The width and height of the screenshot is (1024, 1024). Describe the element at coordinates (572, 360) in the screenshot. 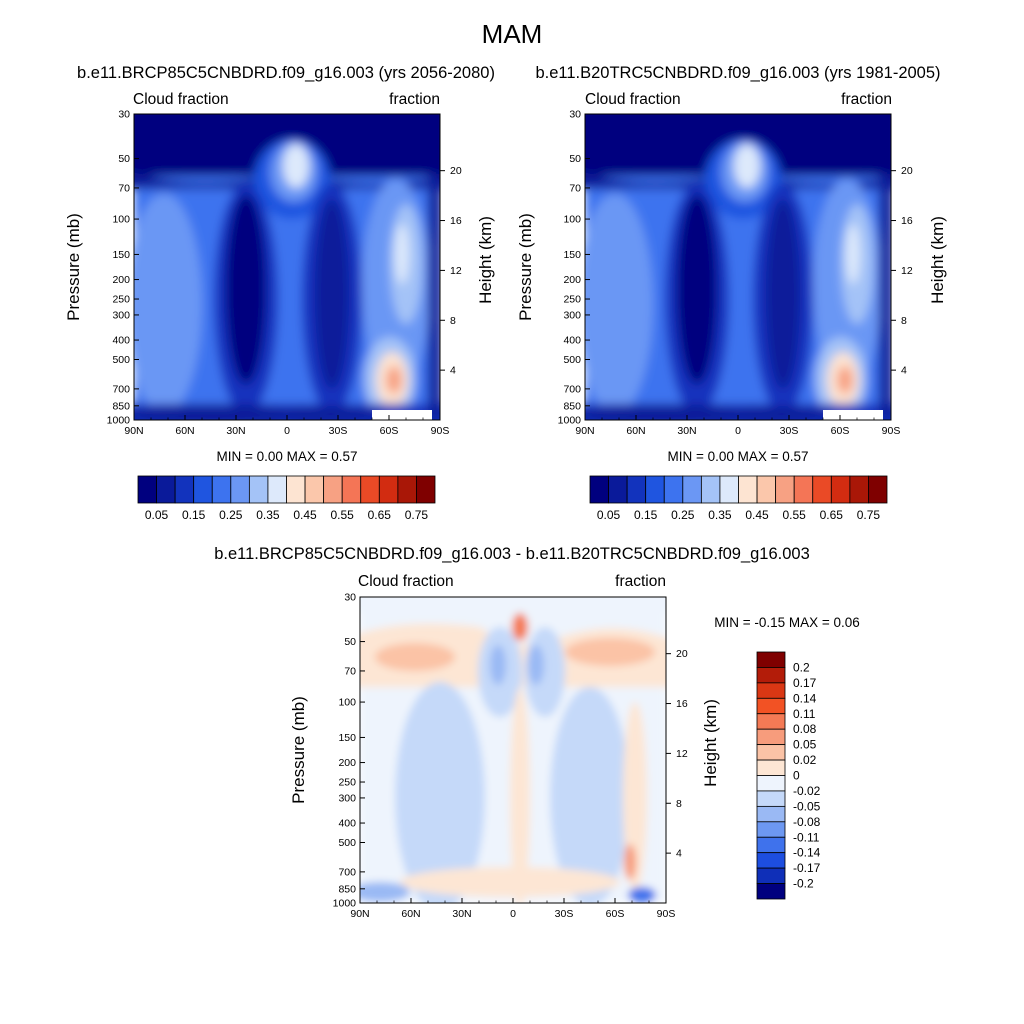

I see `panel-2-ytick-label-9: 500` at that location.